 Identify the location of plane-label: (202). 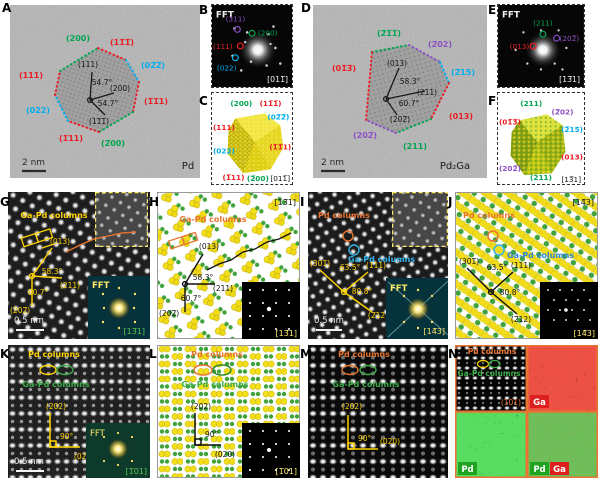
(201, 406).